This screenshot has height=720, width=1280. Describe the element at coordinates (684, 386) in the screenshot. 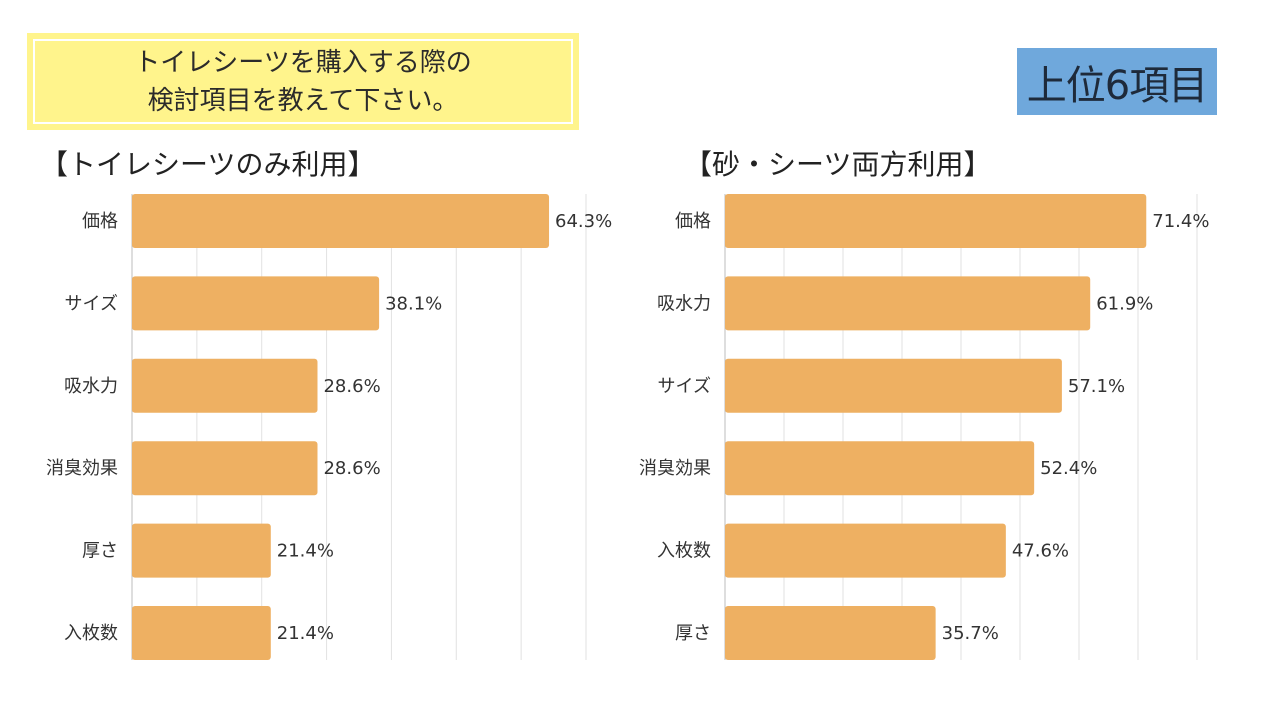

I see `right-category-label: サイズ` at that location.